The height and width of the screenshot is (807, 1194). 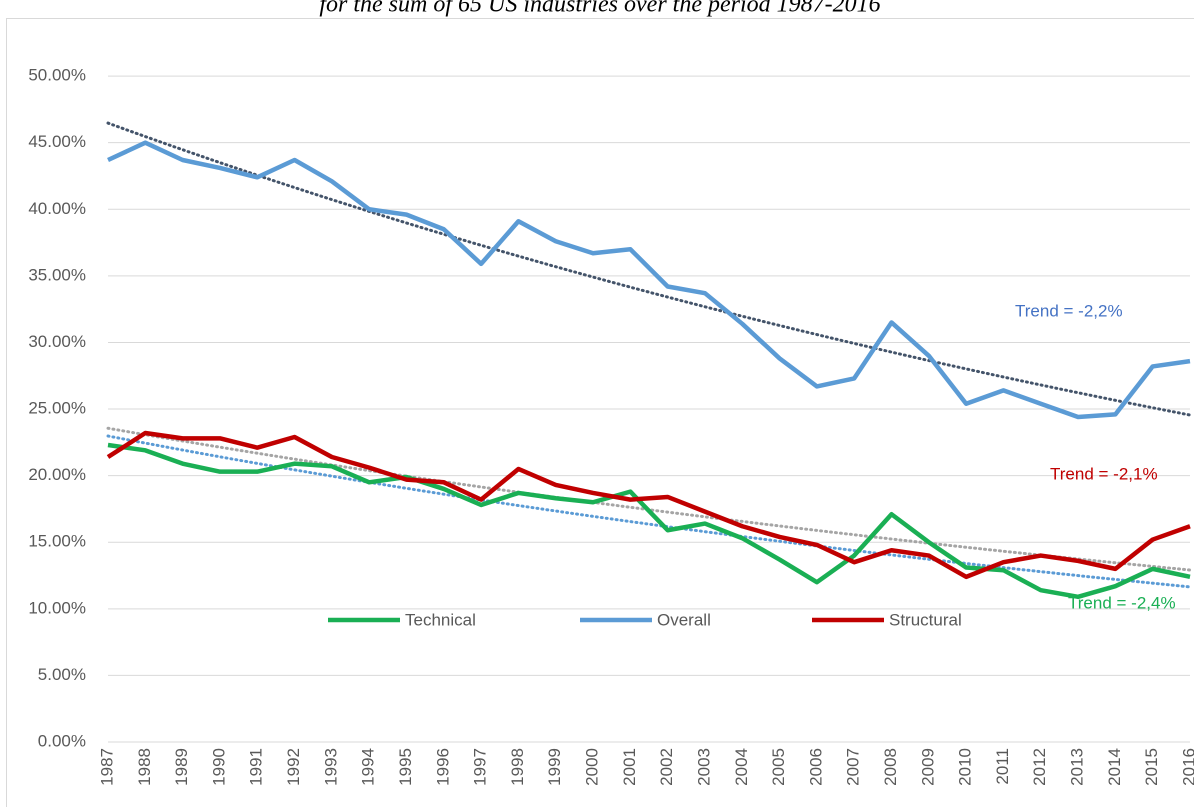 I want to click on x-tick-label: 2003, so click(x=703, y=767).